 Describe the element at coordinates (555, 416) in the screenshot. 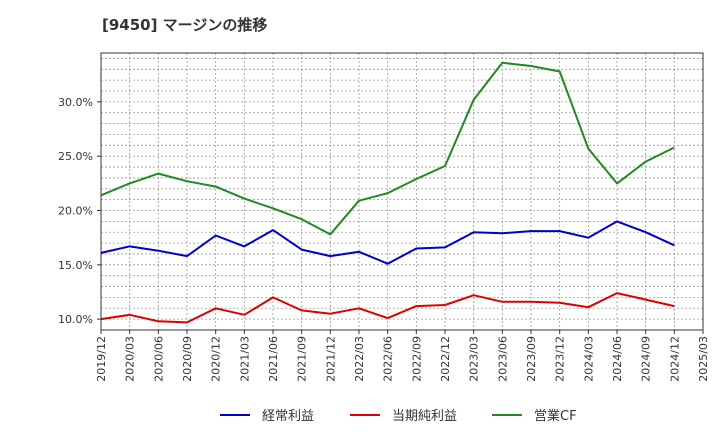

I see `legend-label: 営業CF` at that location.